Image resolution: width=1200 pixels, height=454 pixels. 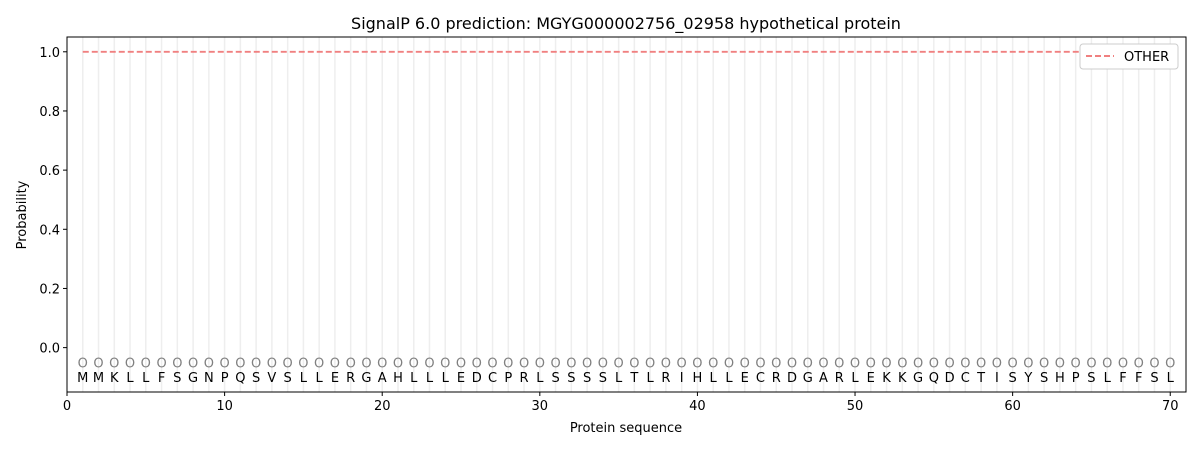 What do you see at coordinates (1146, 57) in the screenshot?
I see `legend-label-other: OTHER` at bounding box center [1146, 57].